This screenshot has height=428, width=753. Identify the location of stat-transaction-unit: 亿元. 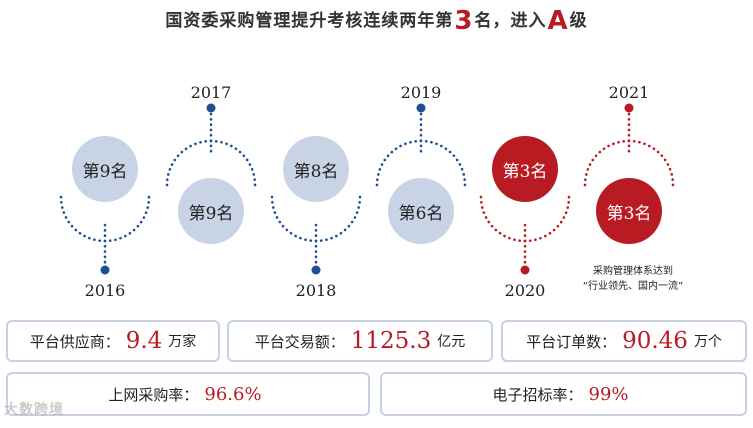
(451, 342).